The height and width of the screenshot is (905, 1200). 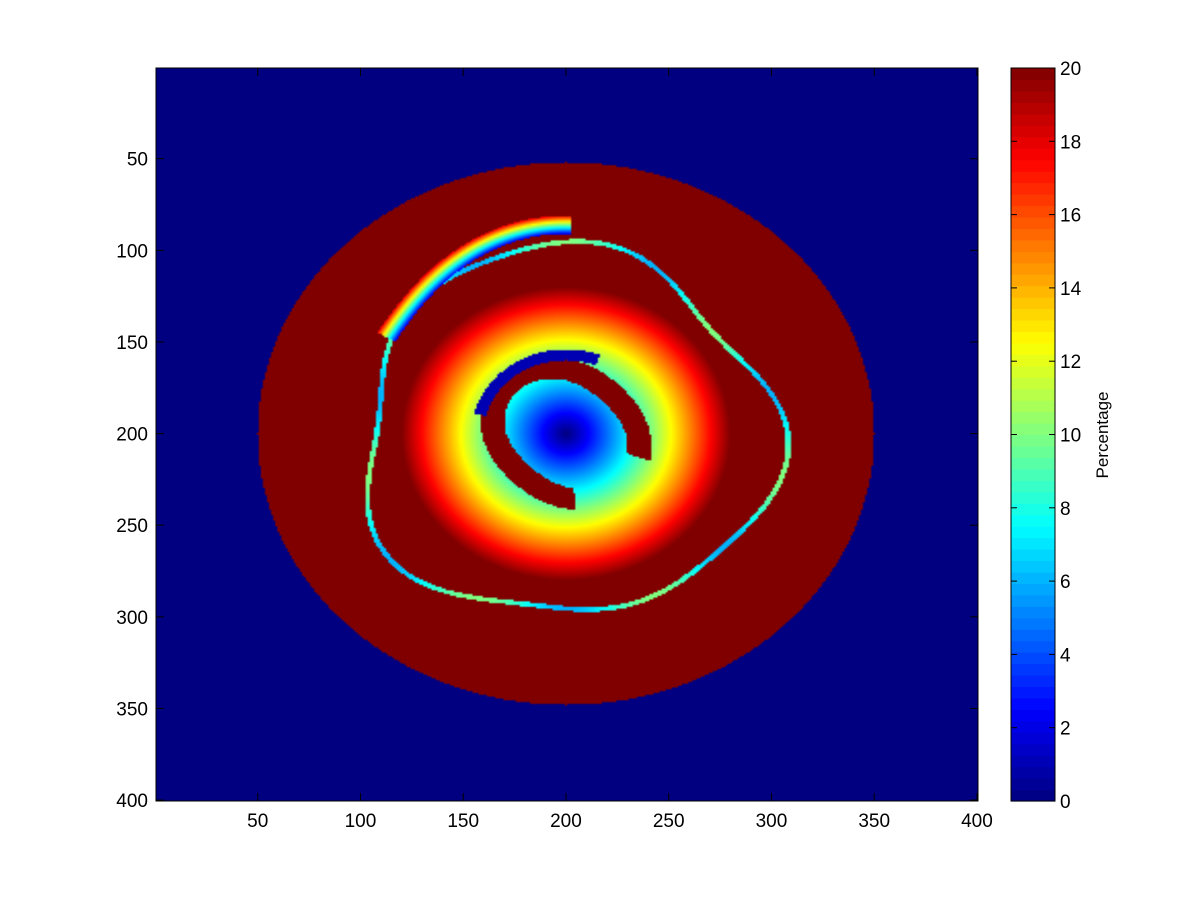 What do you see at coordinates (132, 801) in the screenshot?
I see `y-tick-label: 400` at bounding box center [132, 801].